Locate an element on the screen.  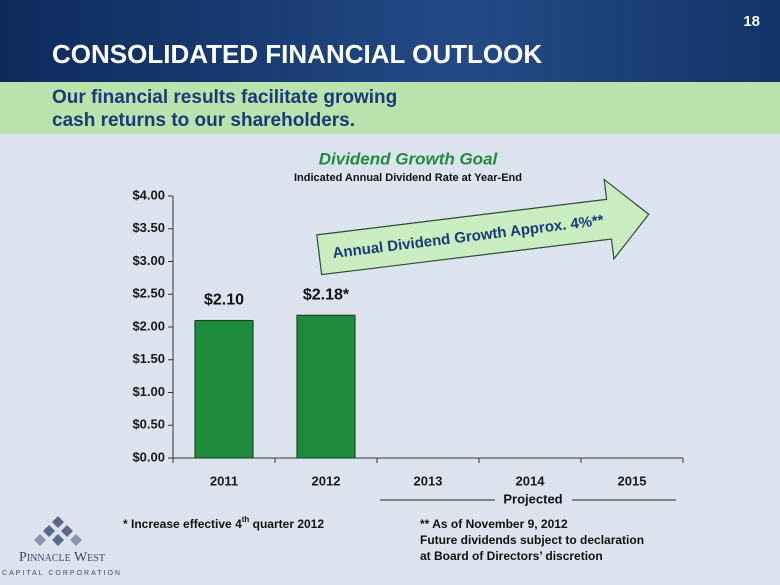
y-tick-label: $3.00 is located at coordinates (148, 260).